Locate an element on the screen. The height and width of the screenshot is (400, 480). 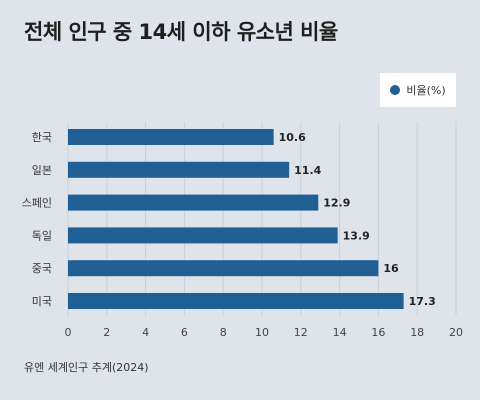
value-labels: 10.6 11.4 12.9 13.9 16 17.3 is located at coordinates (357, 219).